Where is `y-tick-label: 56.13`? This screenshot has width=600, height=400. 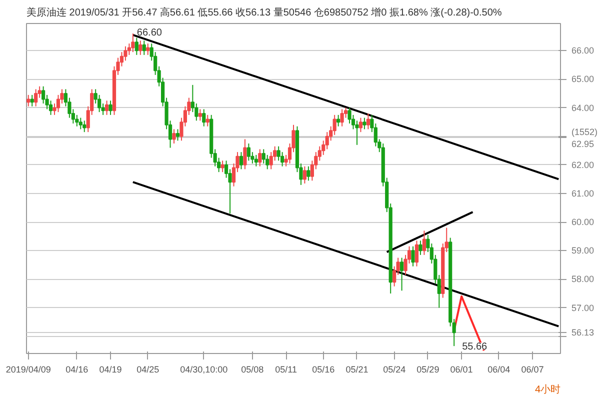 y-tick-label: 56.13 is located at coordinates (583, 333).